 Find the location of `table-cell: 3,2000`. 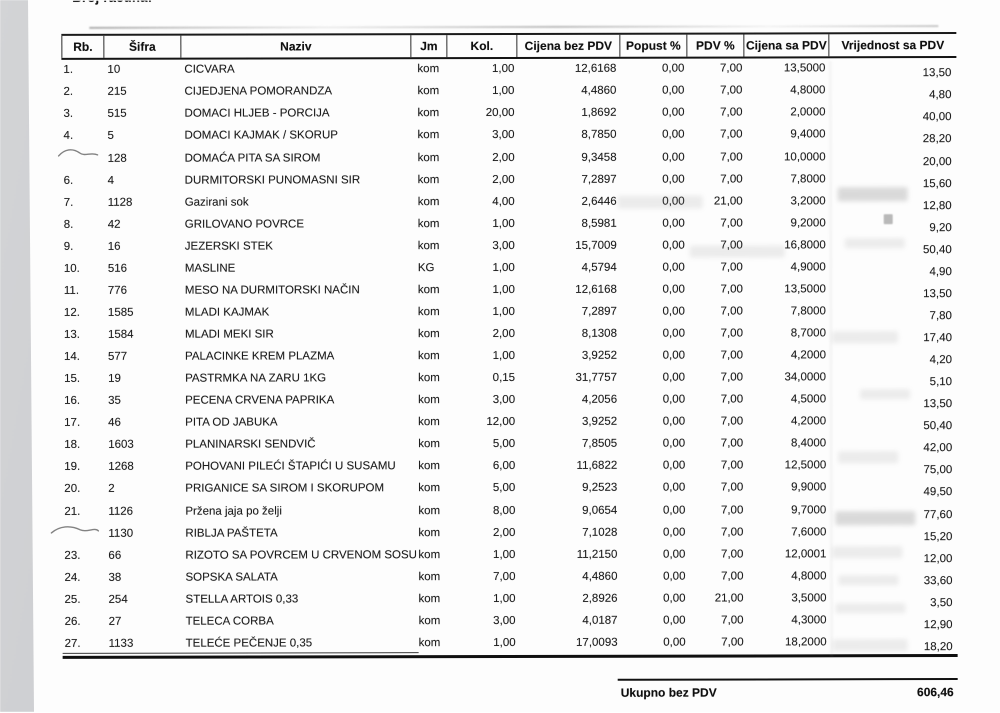

table-cell: 3,2000 is located at coordinates (787, 202).